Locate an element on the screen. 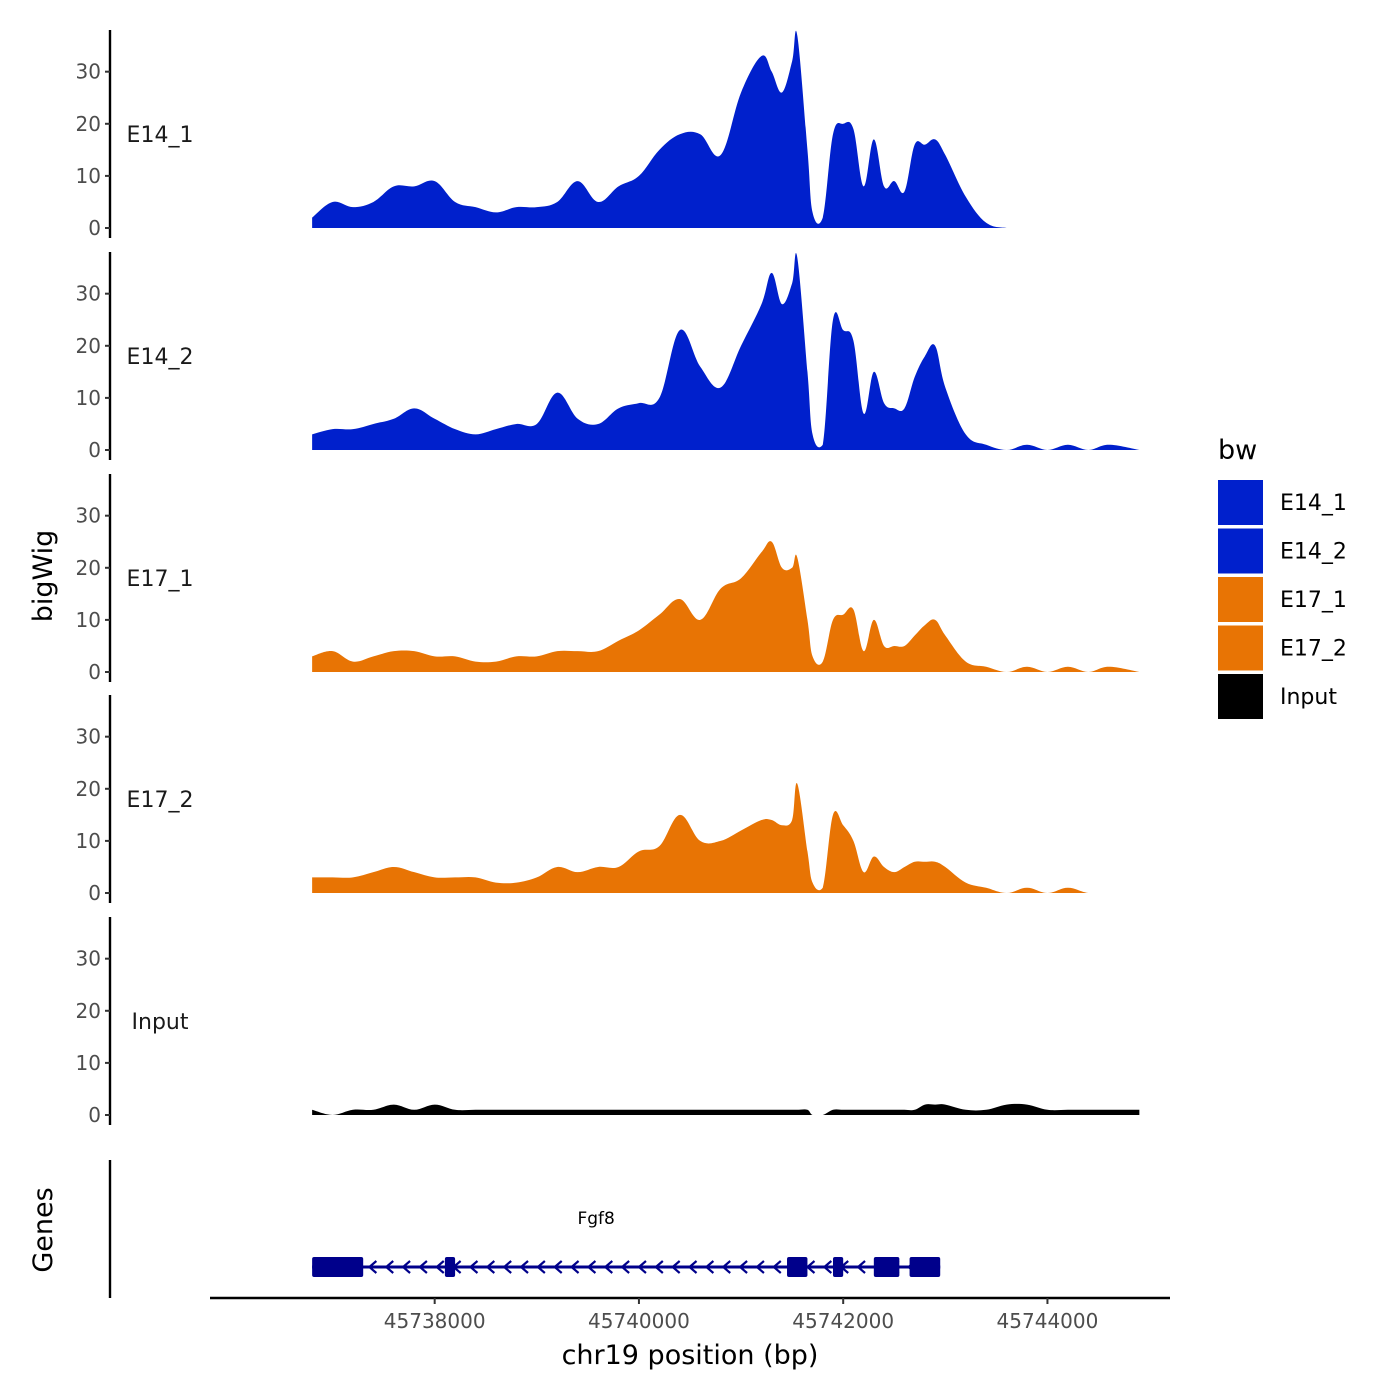 Image resolution: width=1400 pixels, height=1400 pixels. gene-name-label: Fgf8 is located at coordinates (595, 1219).